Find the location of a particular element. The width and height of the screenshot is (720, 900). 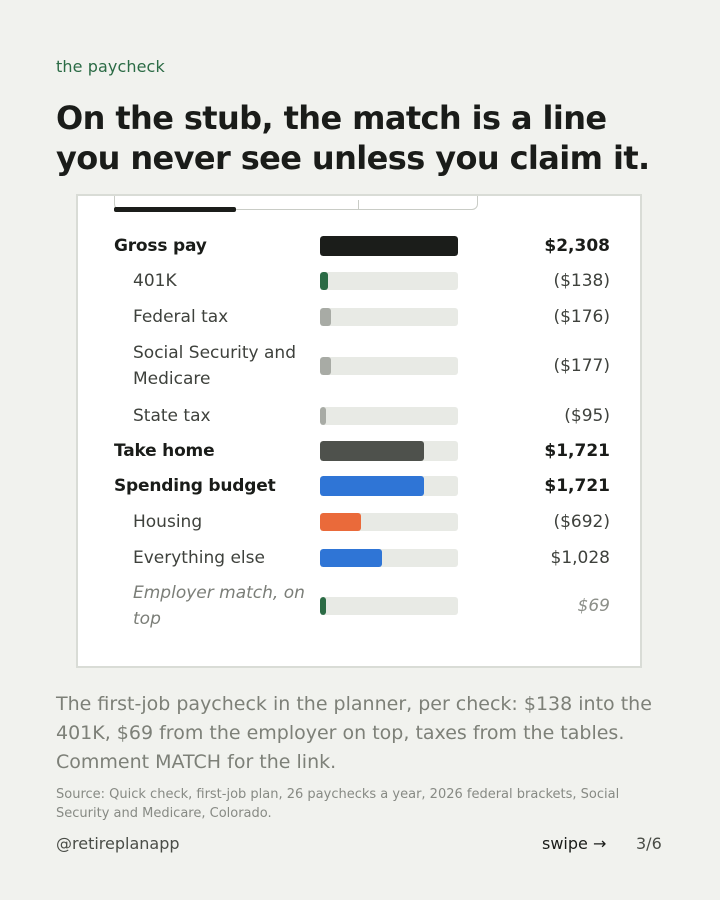

tab-active-indicator is located at coordinates (175, 209).